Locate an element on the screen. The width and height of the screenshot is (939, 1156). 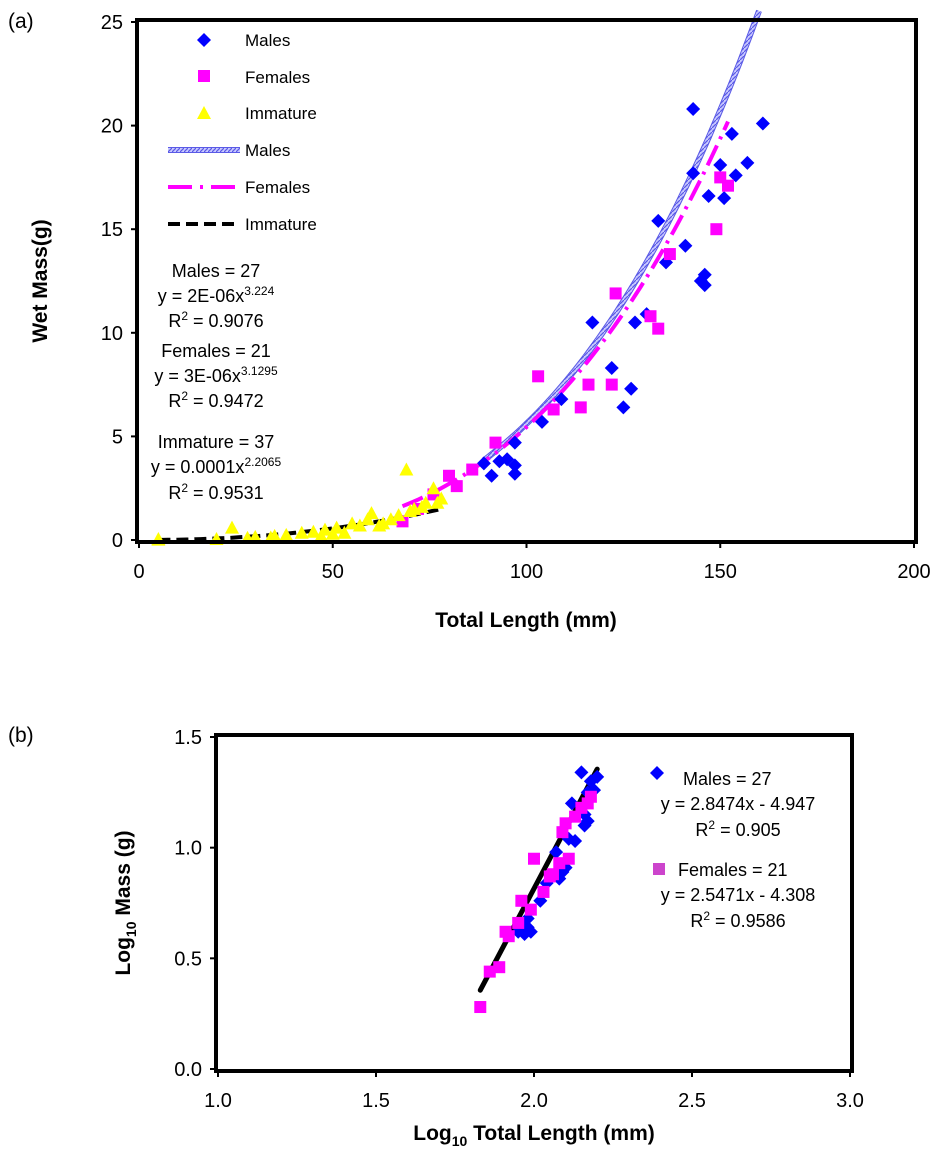
b-males-r-squared: R2 = 0.905 is located at coordinates (737, 829).